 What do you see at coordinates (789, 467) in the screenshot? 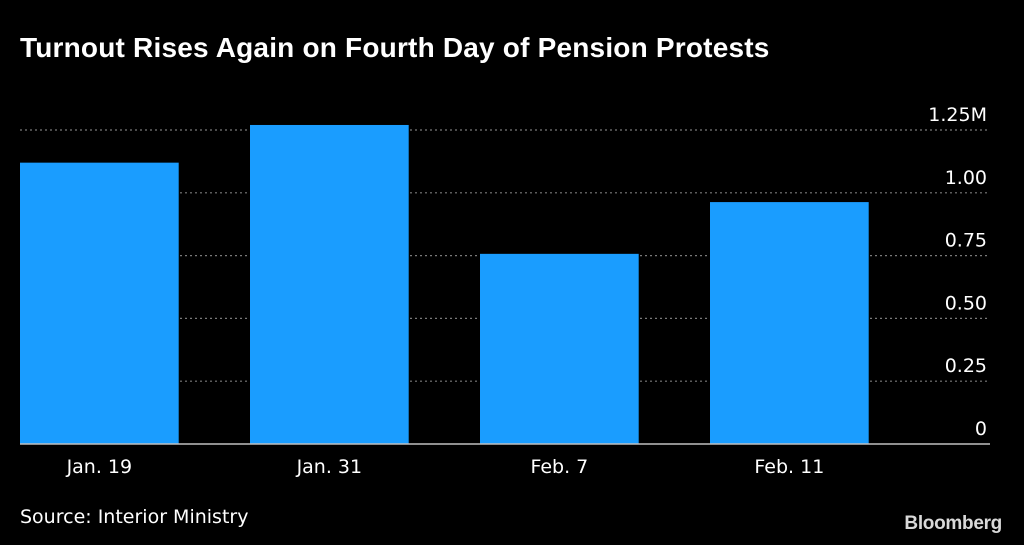
I see `x-tick-label: Feb. 11` at bounding box center [789, 467].